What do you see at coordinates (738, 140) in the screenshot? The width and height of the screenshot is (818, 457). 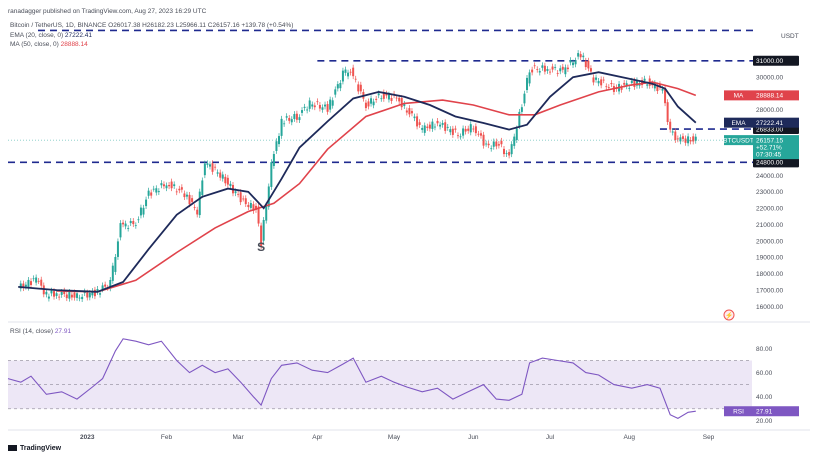 I see `series-name-tag` at bounding box center [738, 140].